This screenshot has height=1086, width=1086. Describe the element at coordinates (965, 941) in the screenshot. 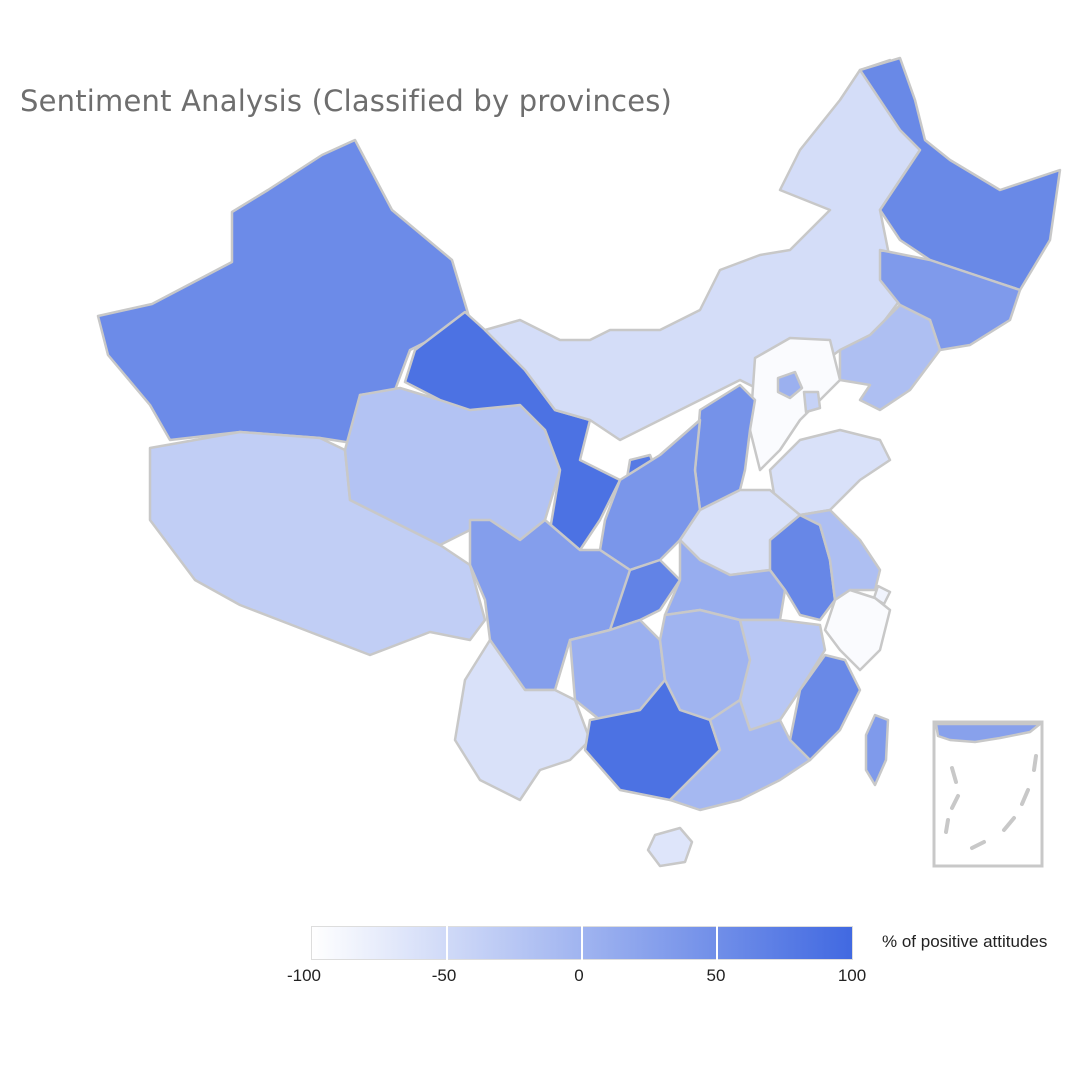

I see `legend-title: % of positive attitudes` at that location.